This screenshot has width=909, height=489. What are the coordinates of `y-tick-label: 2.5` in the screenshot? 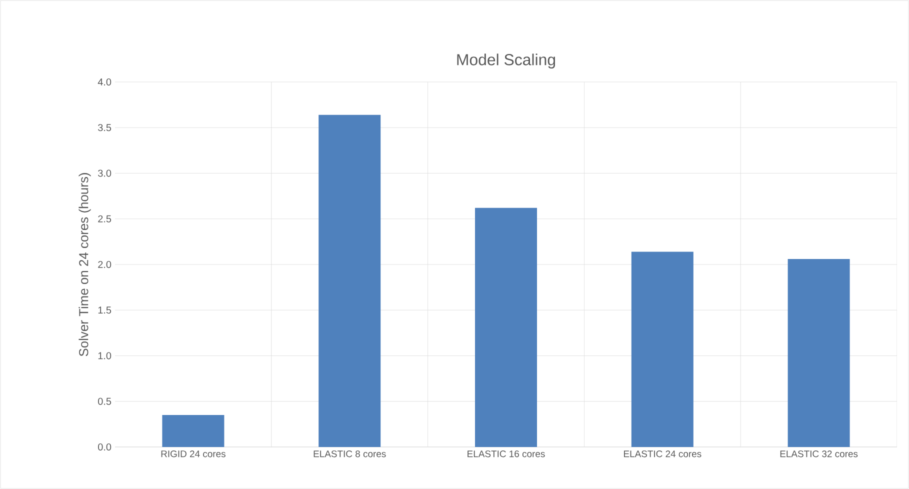 It's located at (105, 218).